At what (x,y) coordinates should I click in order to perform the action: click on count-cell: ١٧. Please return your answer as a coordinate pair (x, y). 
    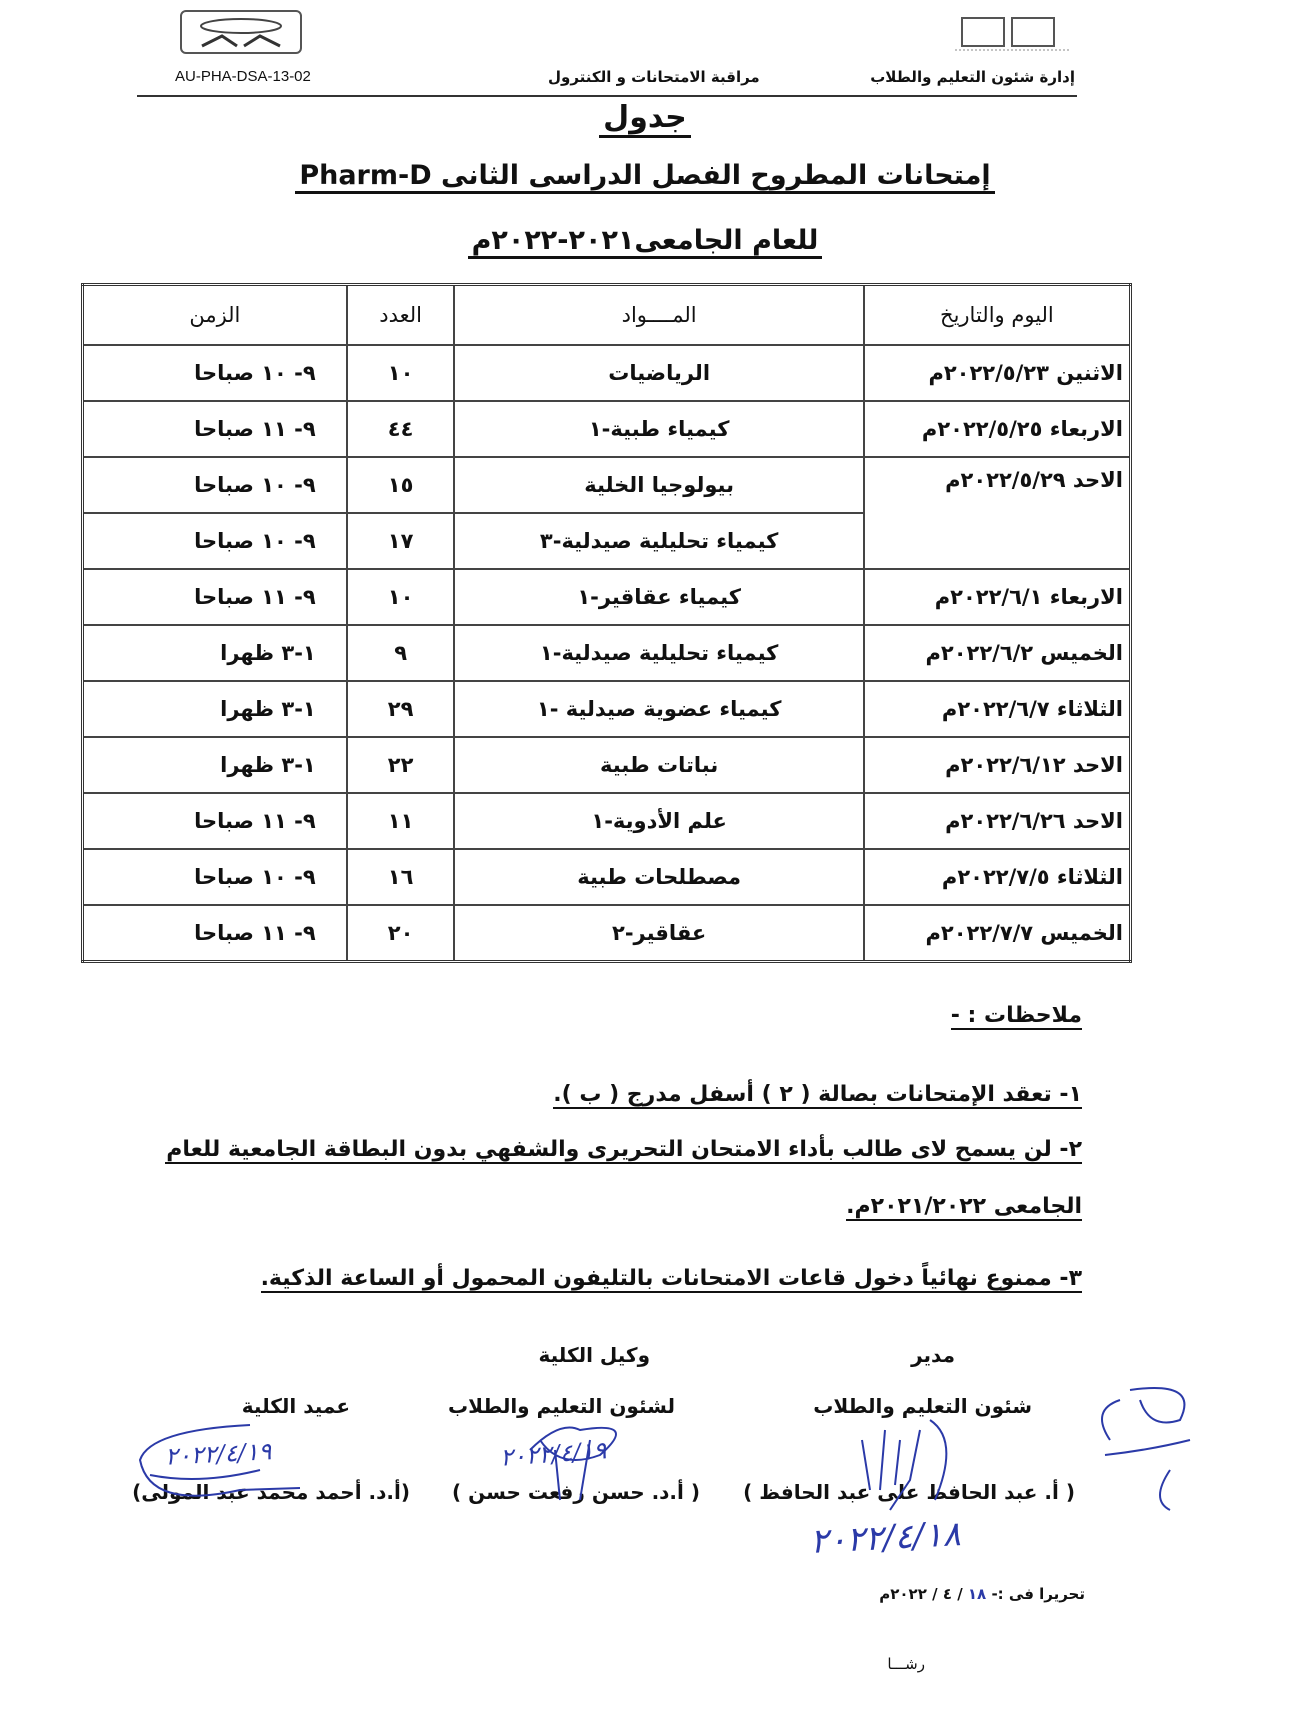
    Looking at the image, I should click on (400, 541).